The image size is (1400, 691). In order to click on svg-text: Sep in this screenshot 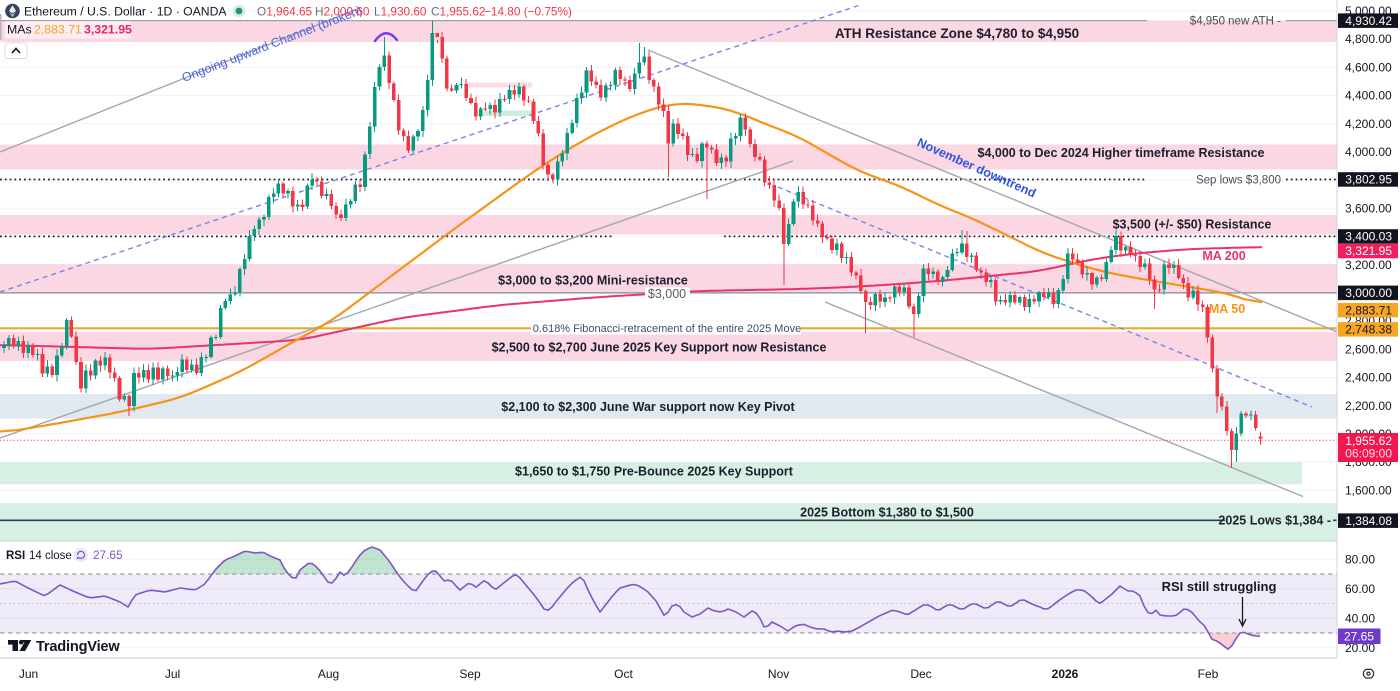, I will do `click(470, 674)`.